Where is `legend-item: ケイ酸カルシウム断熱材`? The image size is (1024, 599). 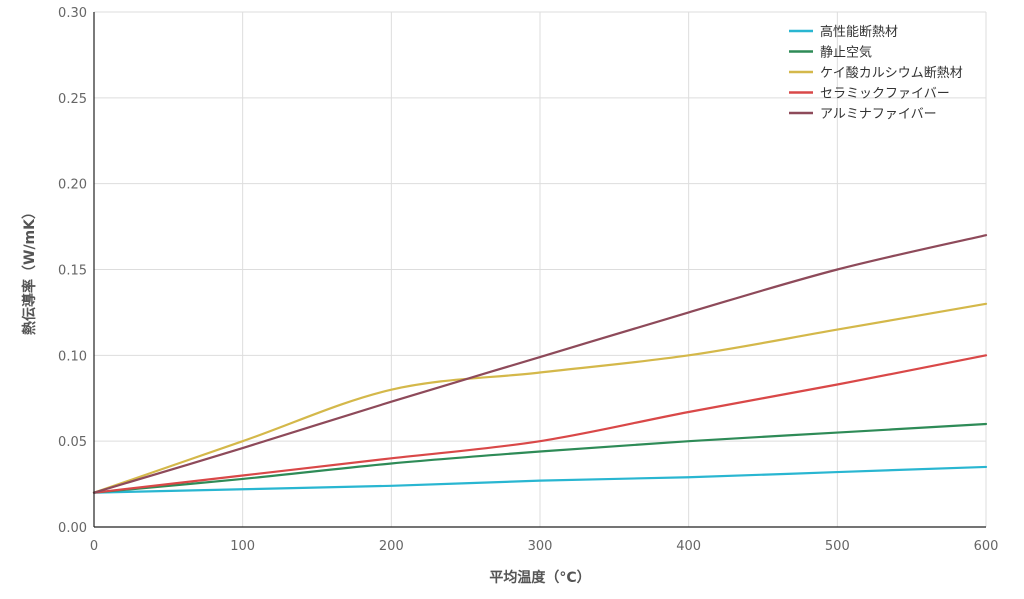
legend-item: ケイ酸カルシウム断熱材 is located at coordinates (876, 73).